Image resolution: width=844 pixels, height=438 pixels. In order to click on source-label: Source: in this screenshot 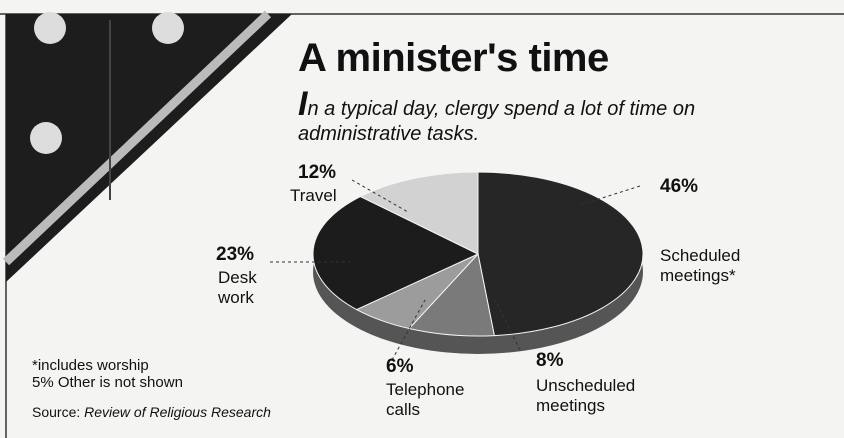, I will do `click(56, 412)`.